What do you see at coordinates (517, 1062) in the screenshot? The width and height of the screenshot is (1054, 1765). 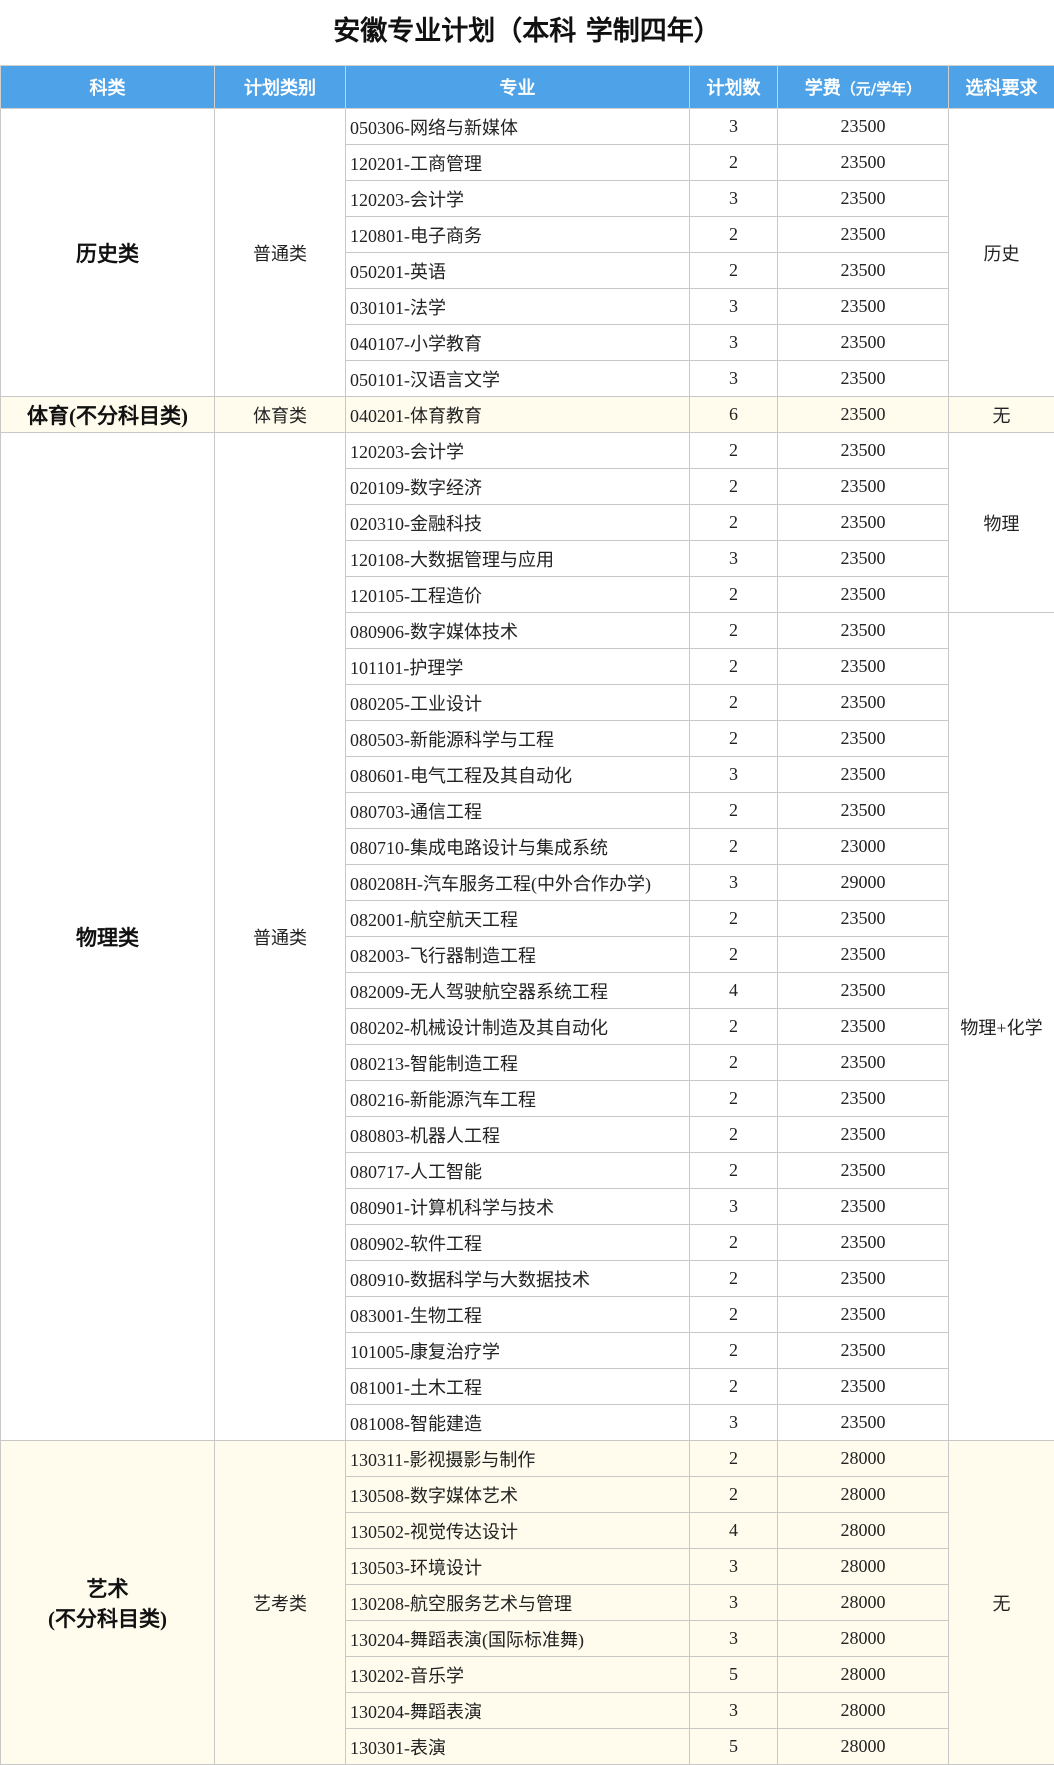 I see `major-cell: 080213-智能制造工程` at bounding box center [517, 1062].